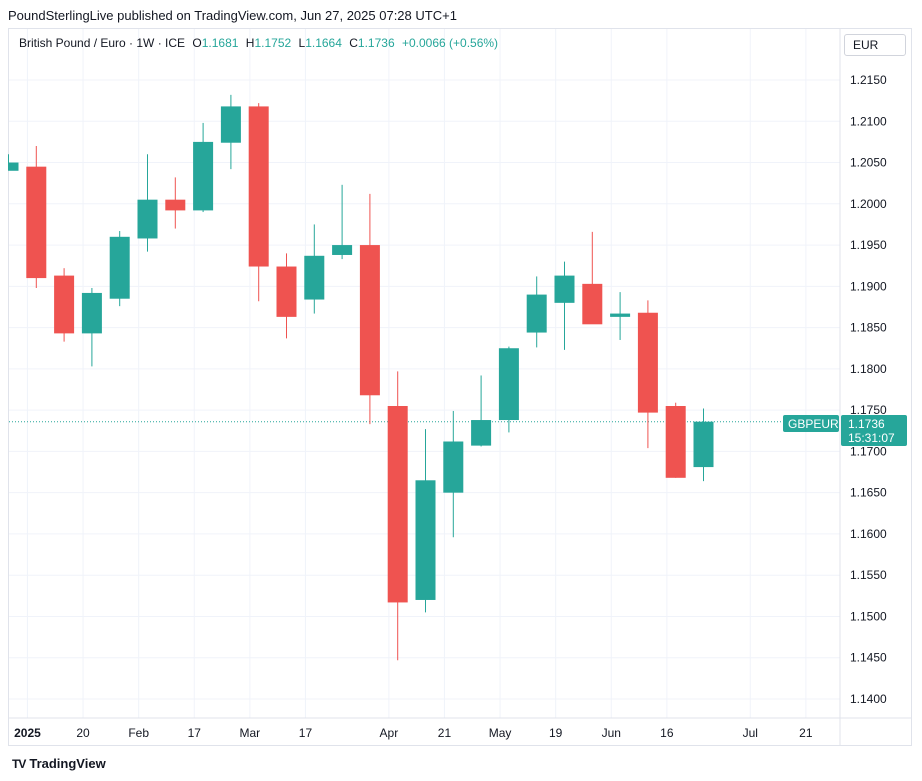 The width and height of the screenshot is (922, 781). Describe the element at coordinates (413, 733) in the screenshot. I see `time-axis: 2025 20 Feb 17 Mar 17 Apr 21 May 19 Jun 16 Jul 21` at that location.